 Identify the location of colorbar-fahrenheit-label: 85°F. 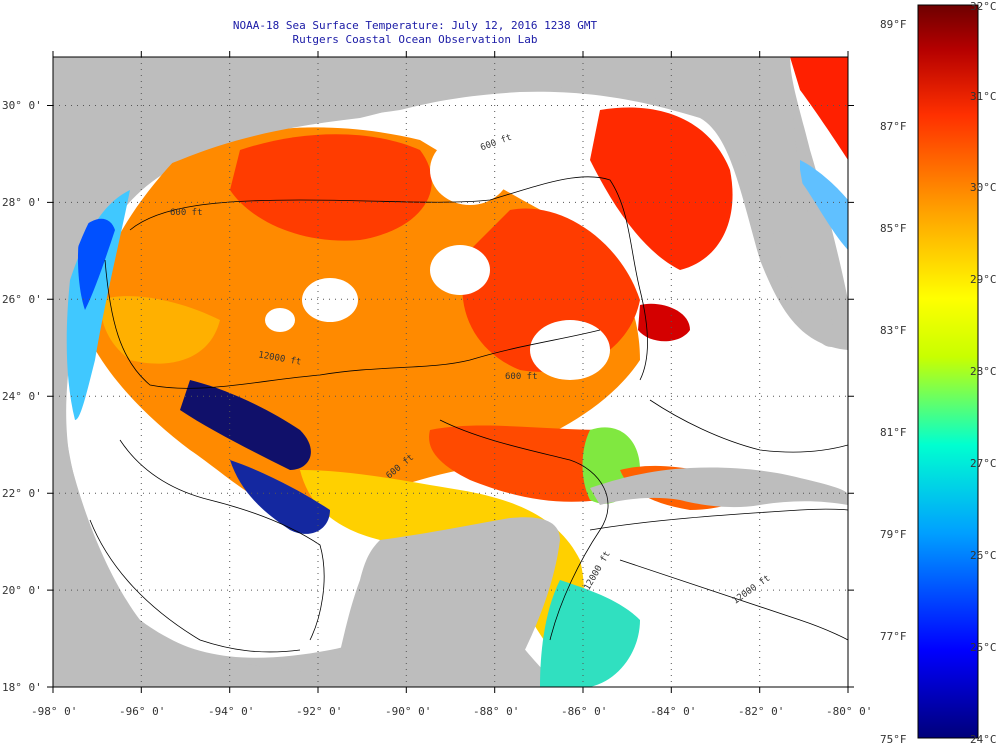
(893, 228).